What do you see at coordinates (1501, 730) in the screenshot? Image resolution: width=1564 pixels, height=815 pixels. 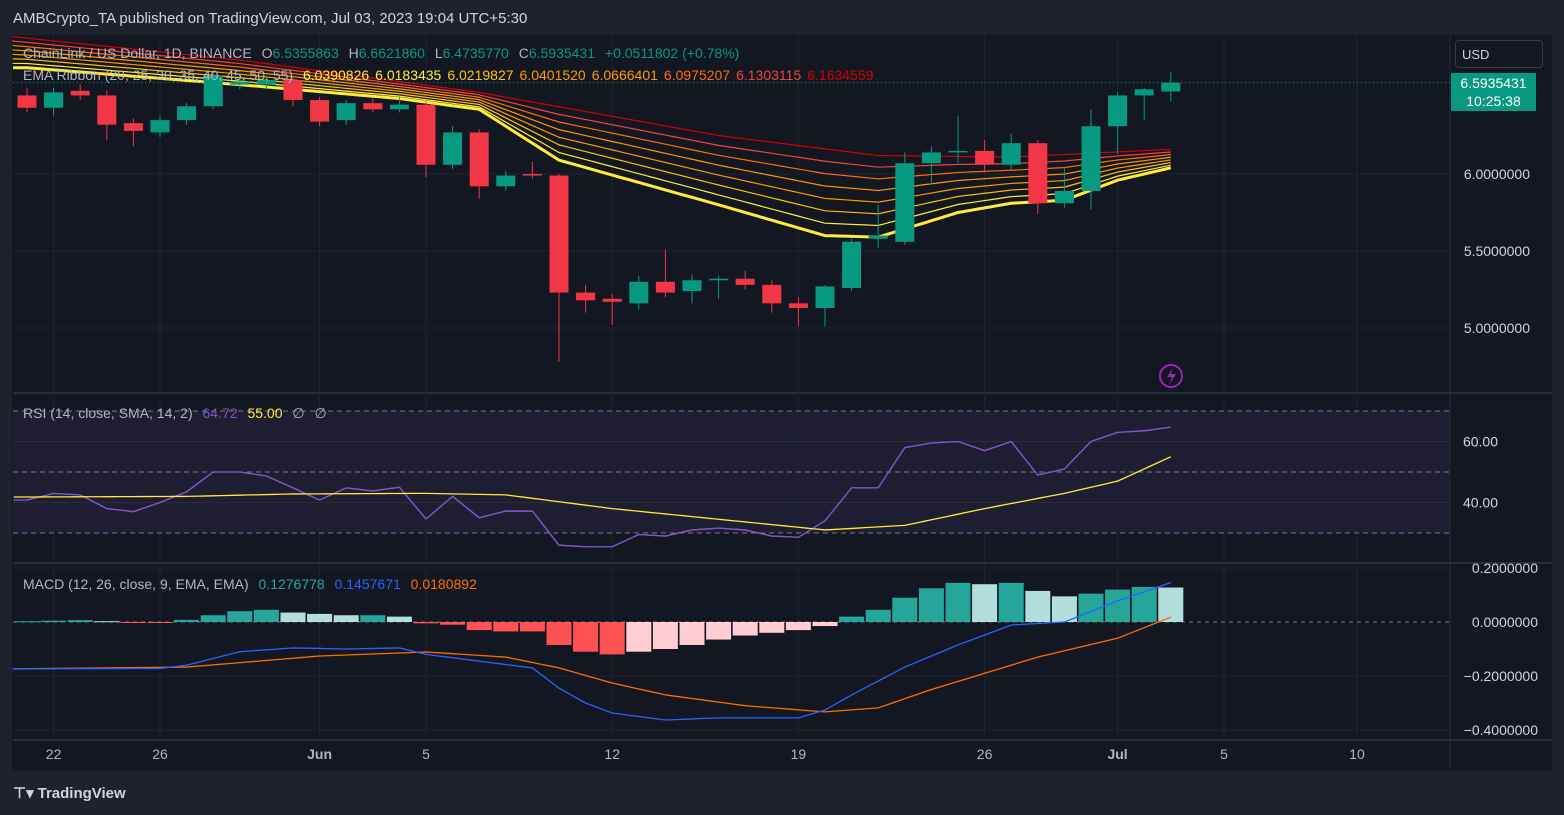 I see `macd-tick-label: −0.4000000` at bounding box center [1501, 730].